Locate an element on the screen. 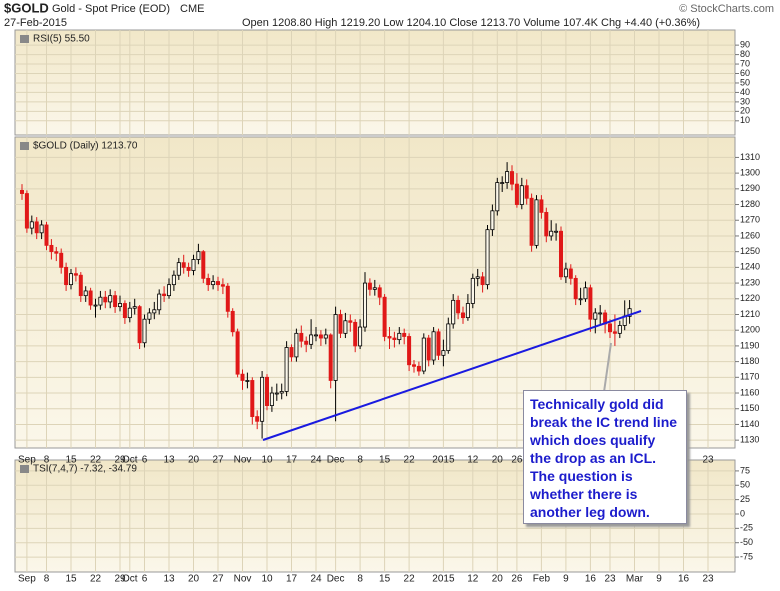 The width and height of the screenshot is (780, 591). x-tick-label: 16 is located at coordinates (591, 579).